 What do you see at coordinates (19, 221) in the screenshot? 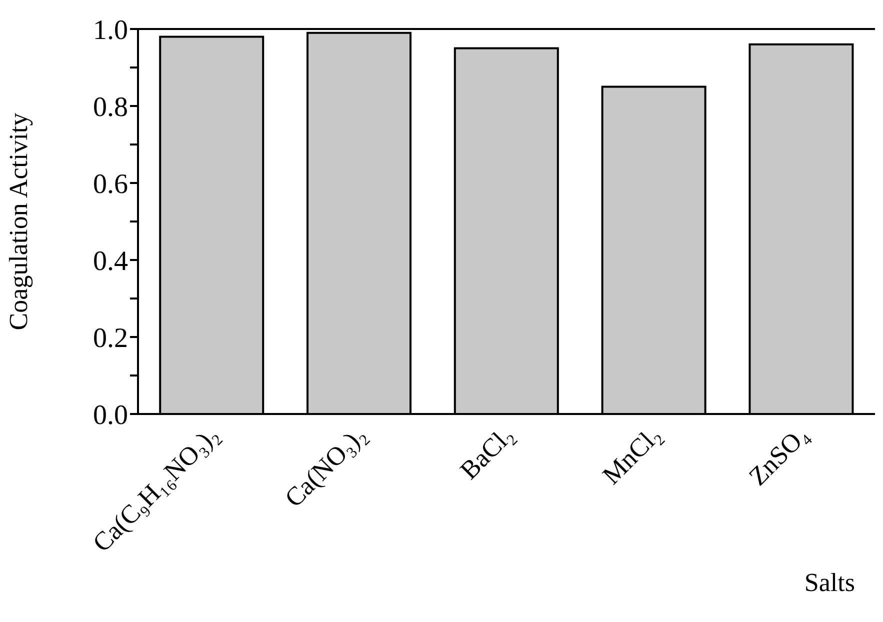
I see `y-axis-title: Coagulation Activity` at bounding box center [19, 221].